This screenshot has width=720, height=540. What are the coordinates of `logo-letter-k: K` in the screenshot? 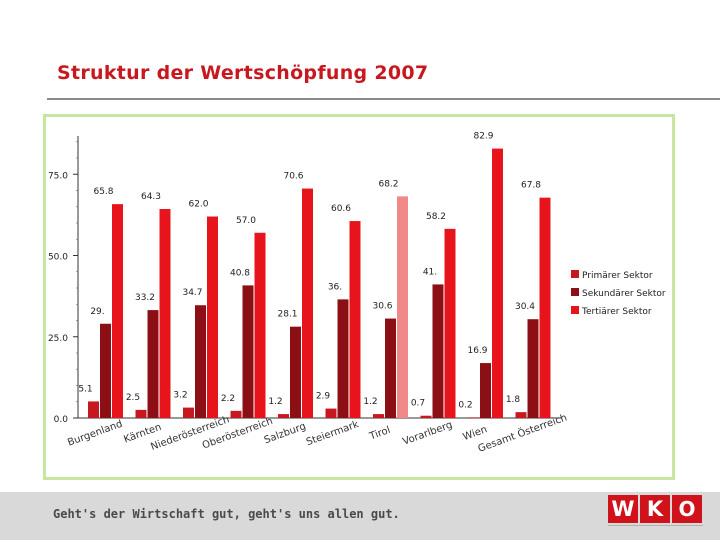 It's located at (655, 509).